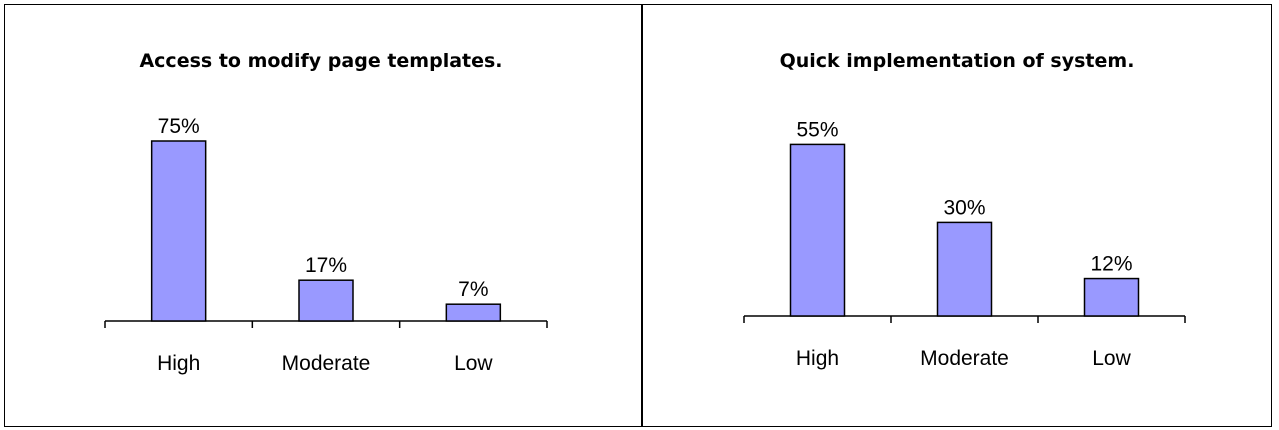  What do you see at coordinates (817, 129) in the screenshot?
I see `data-label: 55%` at bounding box center [817, 129].